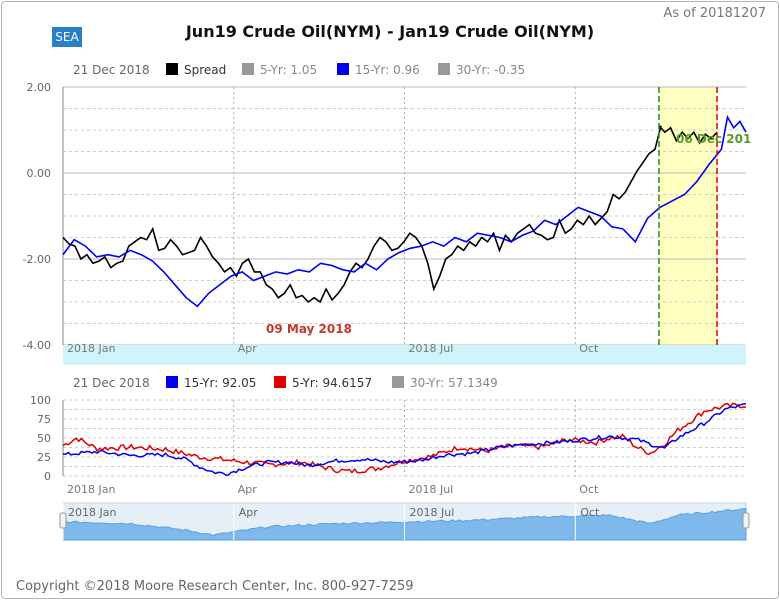  What do you see at coordinates (684, 179) in the screenshot?
I see `fifteen-year-line-tail` at bounding box center [684, 179].